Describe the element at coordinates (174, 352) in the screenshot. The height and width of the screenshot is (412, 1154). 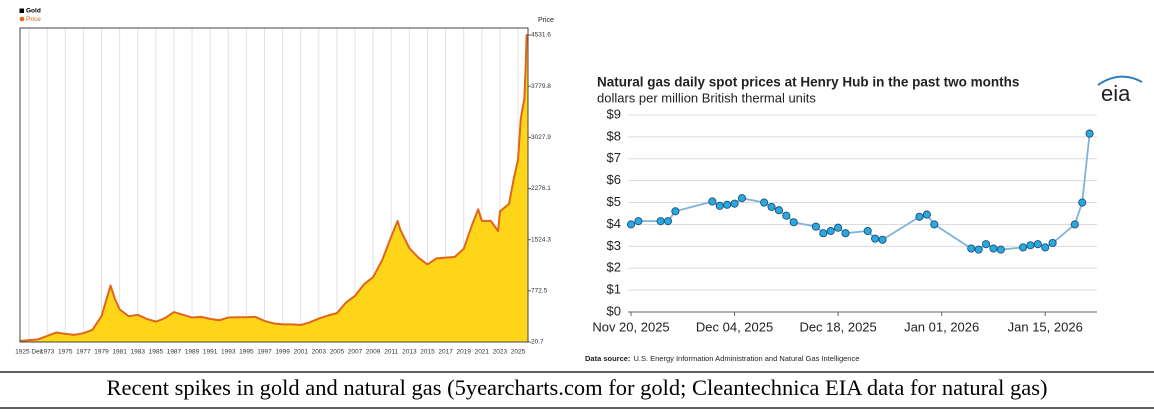
I see `x-tick-label: 1987` at that location.